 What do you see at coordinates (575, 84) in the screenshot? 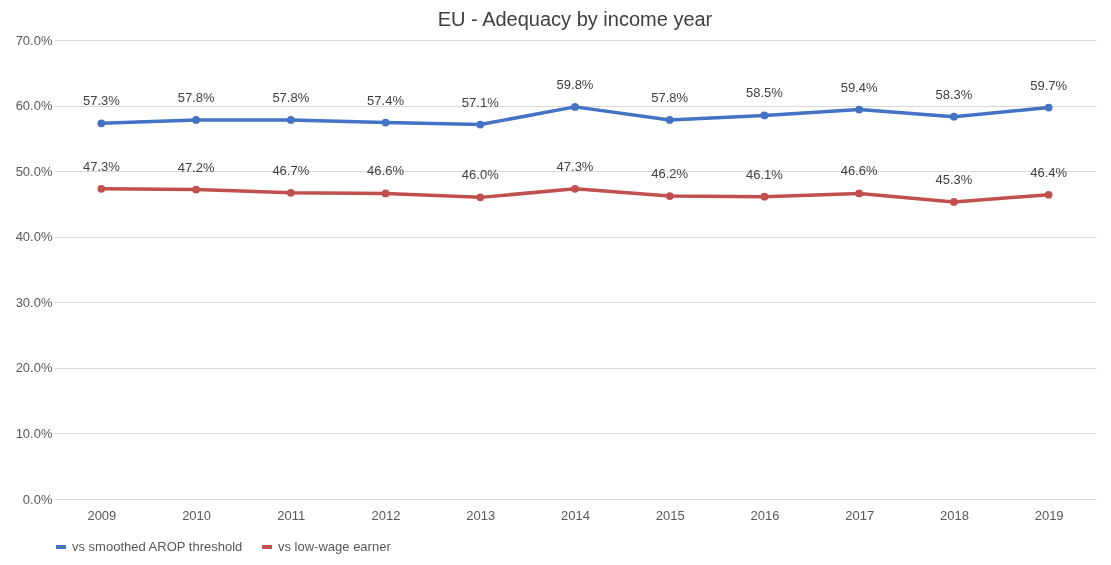
I see `data-label: 59.8%` at bounding box center [575, 84].